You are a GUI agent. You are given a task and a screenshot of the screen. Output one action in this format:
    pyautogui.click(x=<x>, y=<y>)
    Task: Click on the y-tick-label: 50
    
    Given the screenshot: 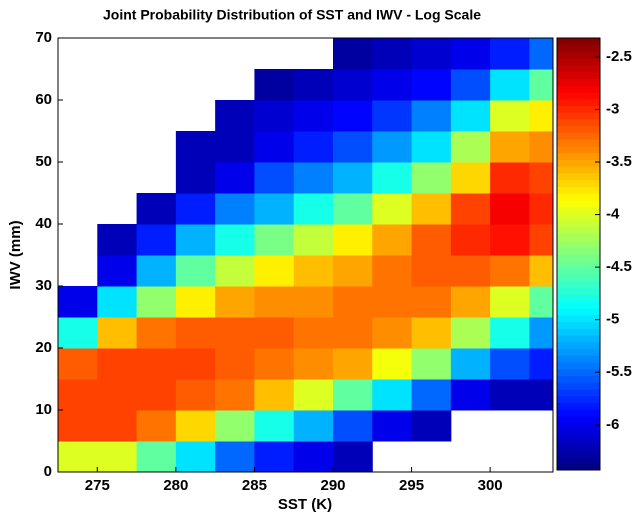 What is the action you would take?
    pyautogui.click(x=43, y=161)
    